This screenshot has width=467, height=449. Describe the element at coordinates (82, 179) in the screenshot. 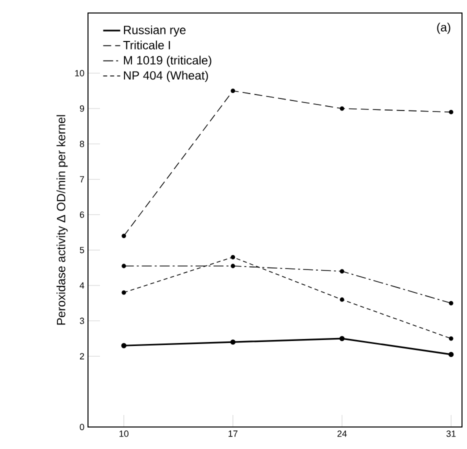

I see `y-tick-label: 7` at that location.